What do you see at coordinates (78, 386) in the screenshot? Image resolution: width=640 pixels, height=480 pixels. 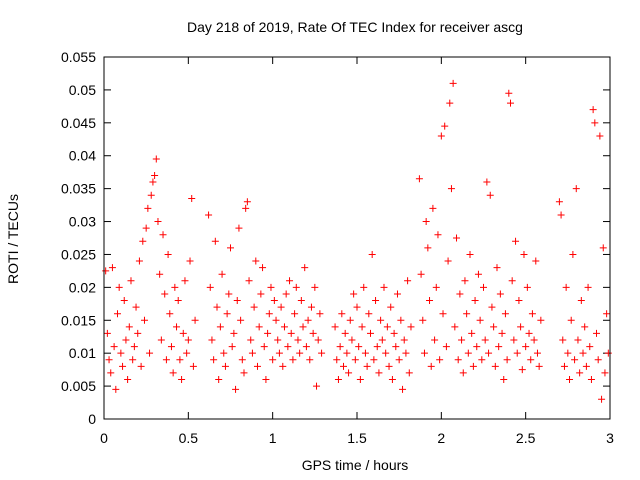 I see `y-tick-label: 0.005` at bounding box center [78, 386].